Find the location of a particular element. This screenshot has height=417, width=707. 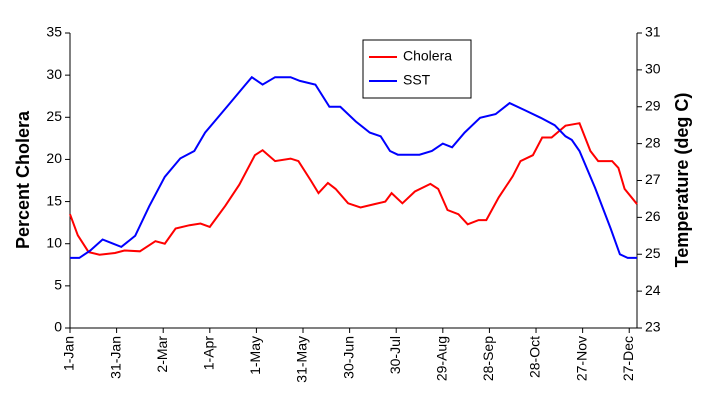

y2-tick-label: 29 is located at coordinates (653, 105).